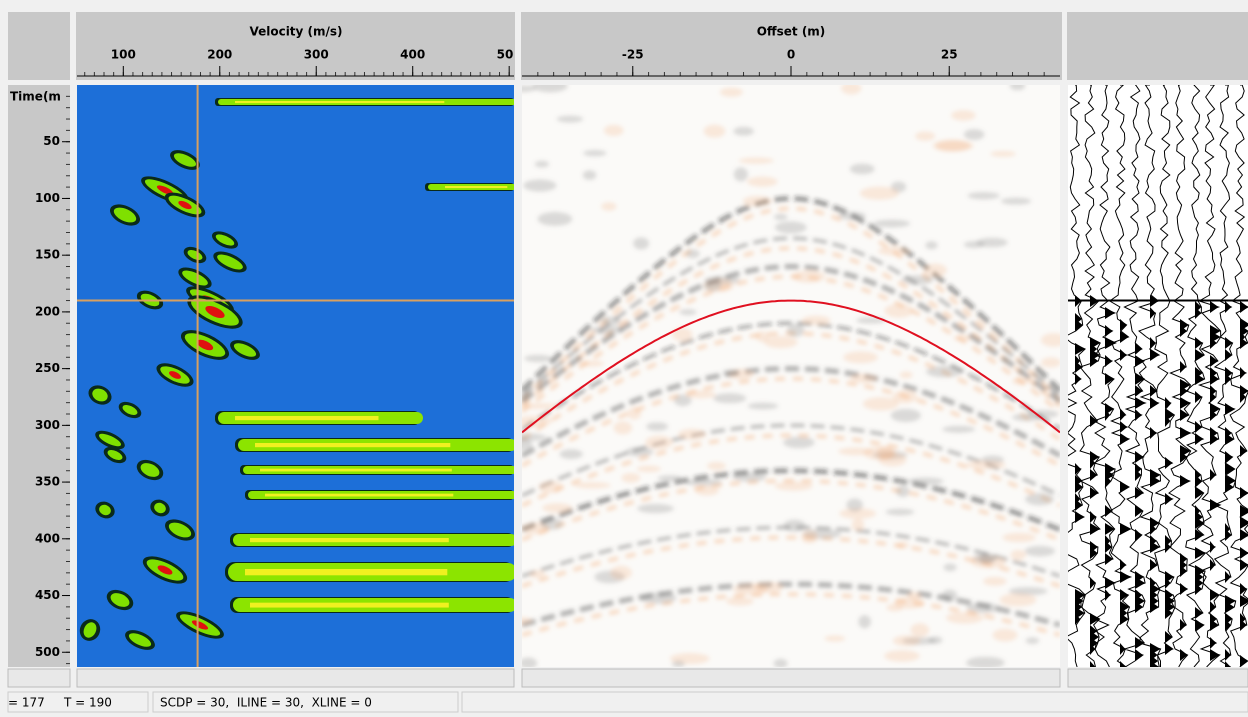  Describe the element at coordinates (35, 97) in the screenshot. I see `time-label: Time(m` at that location.